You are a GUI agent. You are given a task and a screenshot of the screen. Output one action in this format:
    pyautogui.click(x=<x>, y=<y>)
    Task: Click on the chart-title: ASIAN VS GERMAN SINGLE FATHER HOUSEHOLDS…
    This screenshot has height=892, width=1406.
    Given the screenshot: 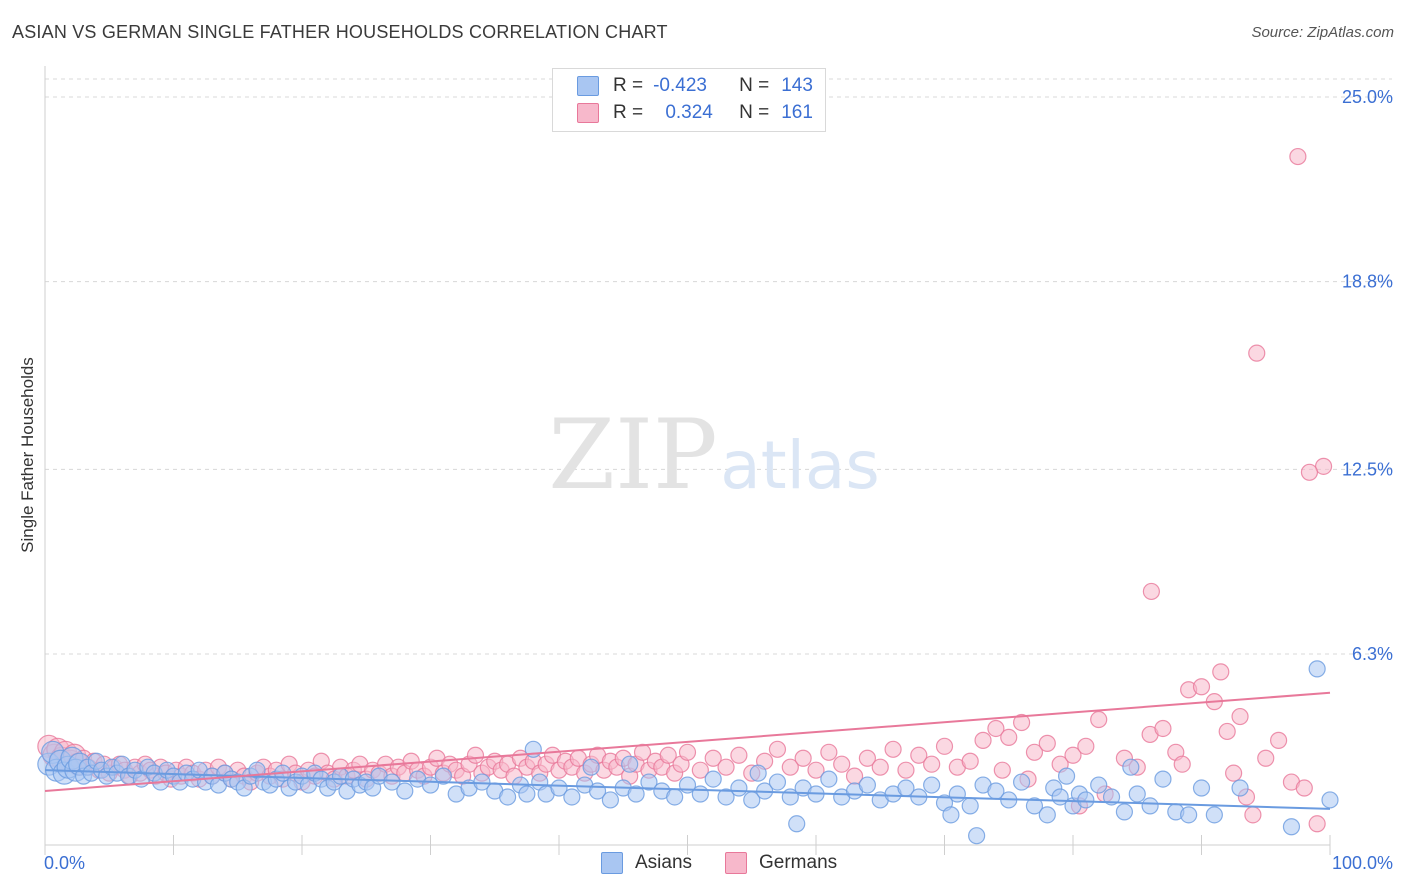 What is the action you would take?
    pyautogui.click(x=340, y=32)
    